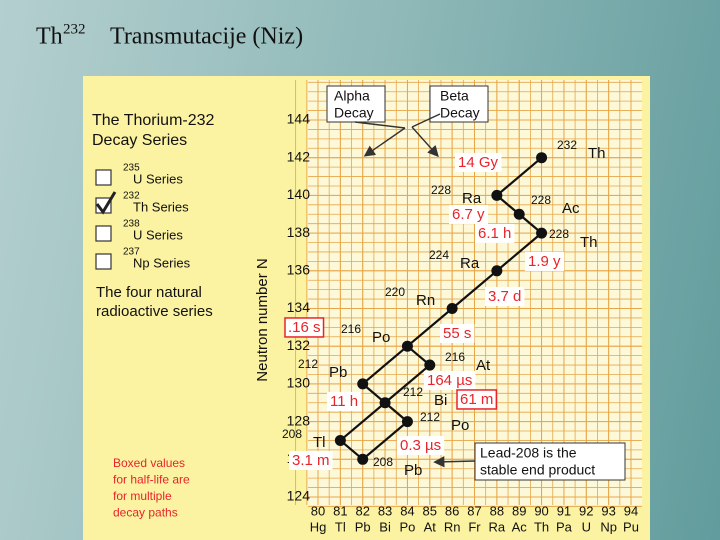  I want to click on half-life-box, so click(304, 327).